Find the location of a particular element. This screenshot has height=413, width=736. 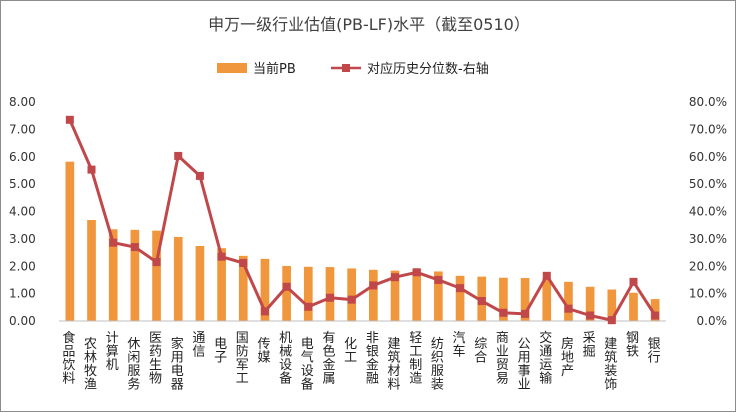

legend-line-label: 对应历史分位数-右轴 is located at coordinates (428, 69).